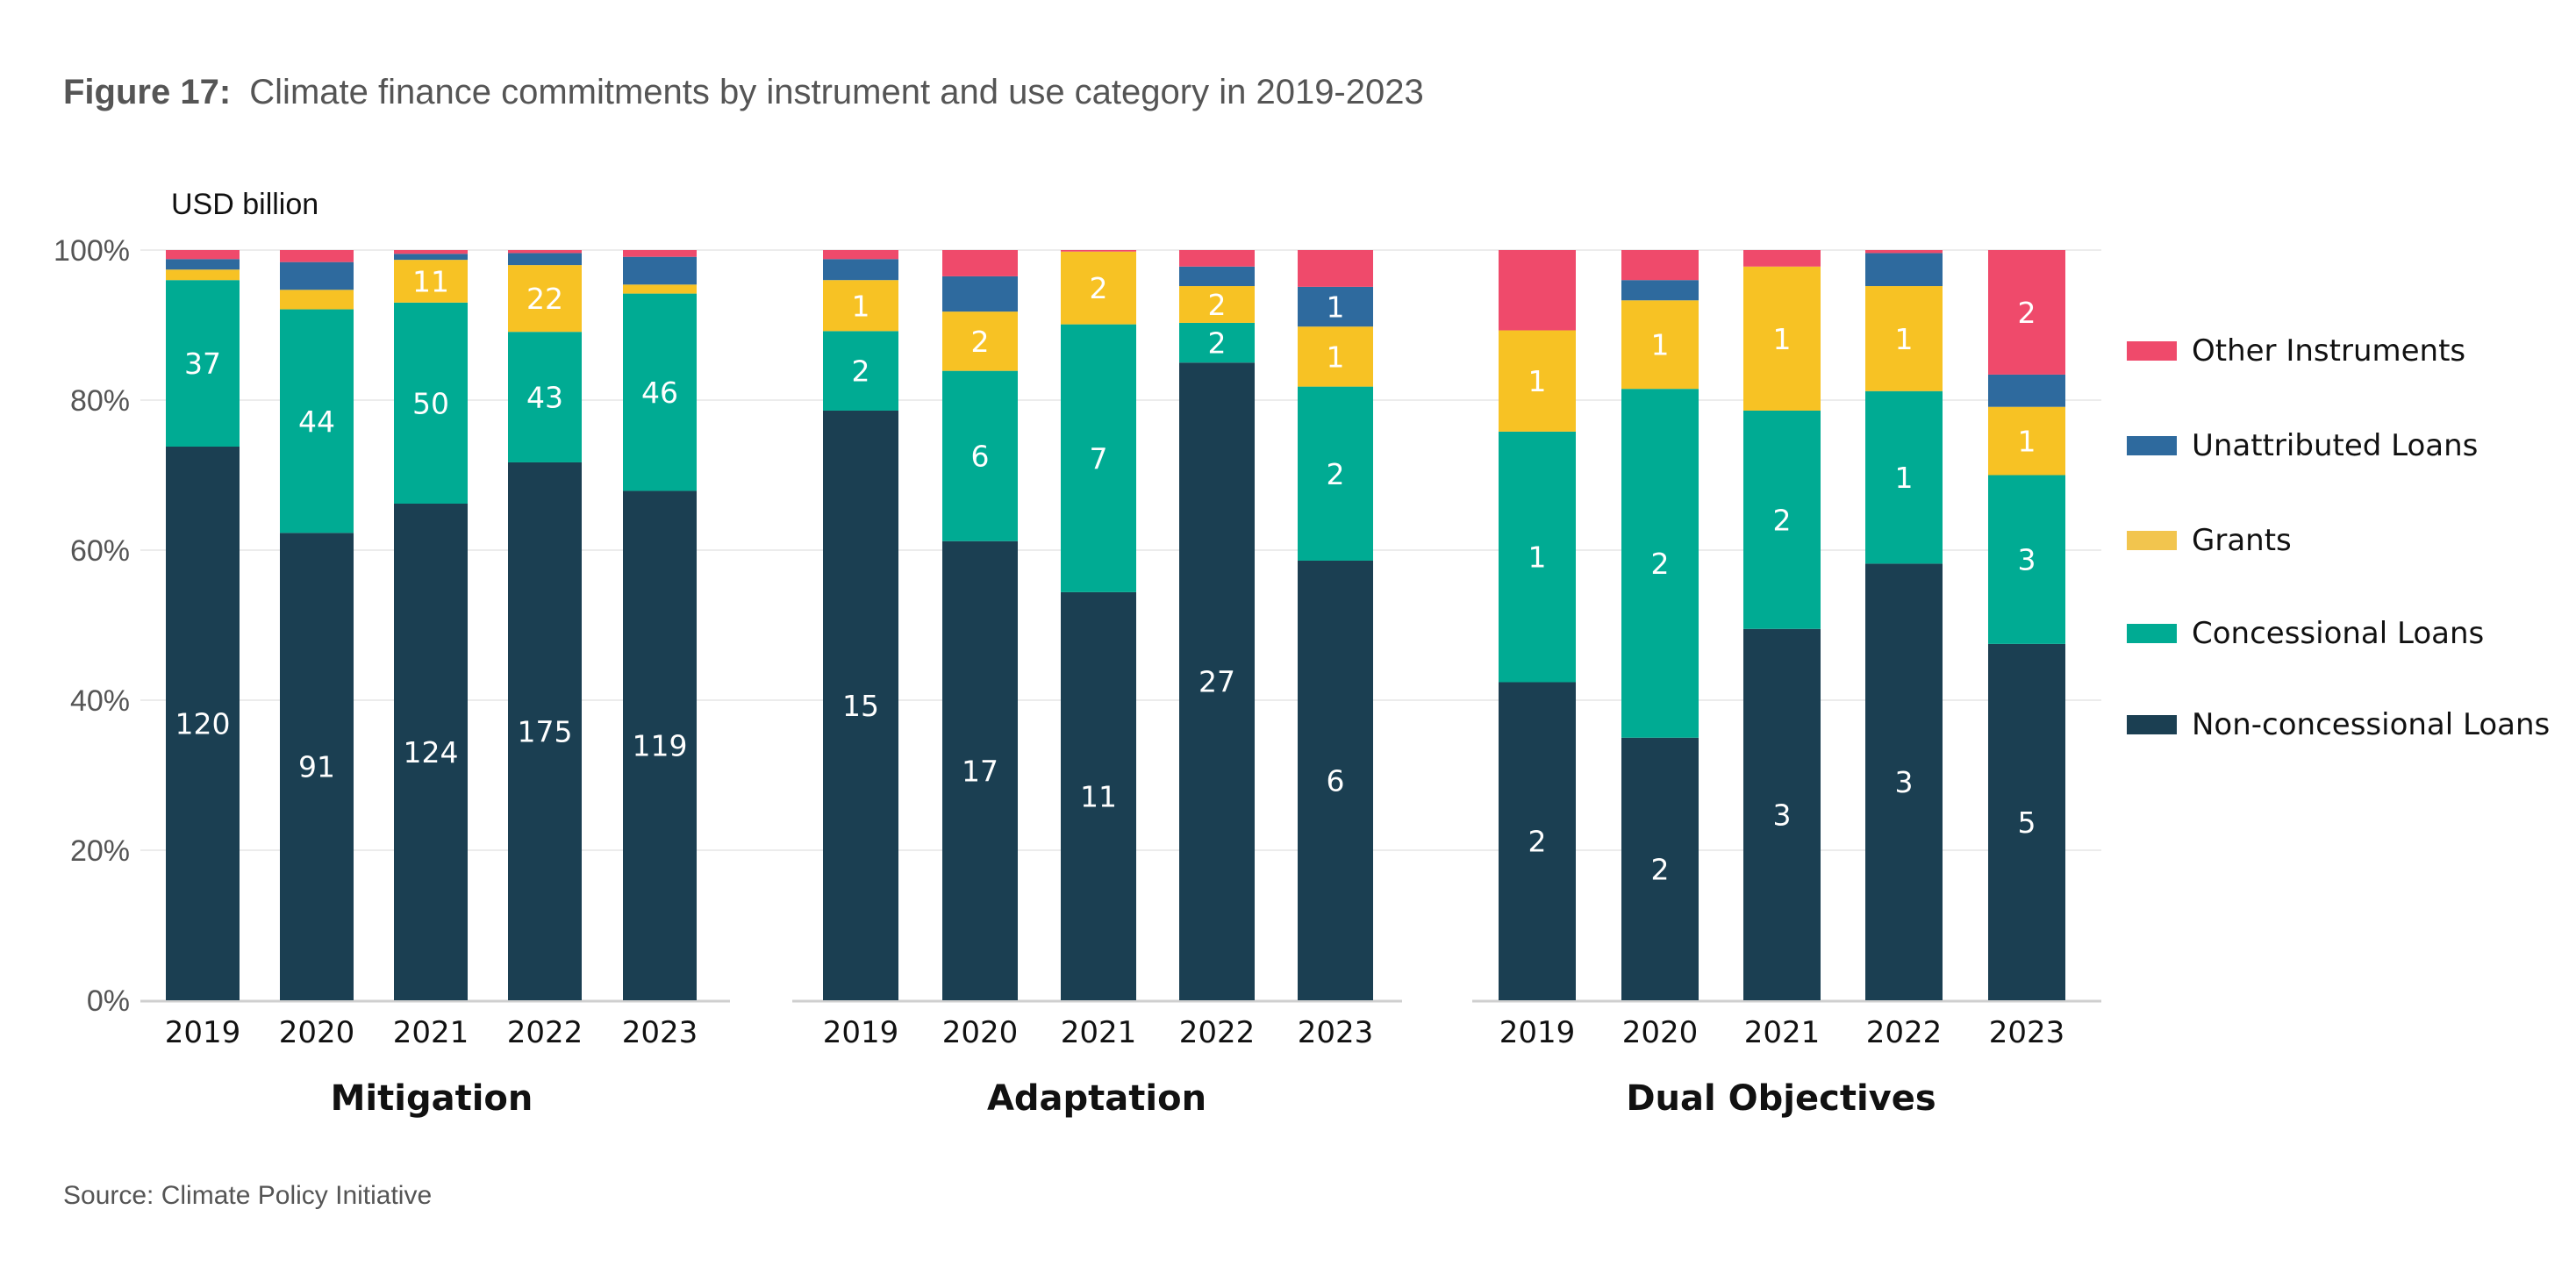  I want to click on legend-item-other-instruments: Other Instruments, so click(2296, 351).